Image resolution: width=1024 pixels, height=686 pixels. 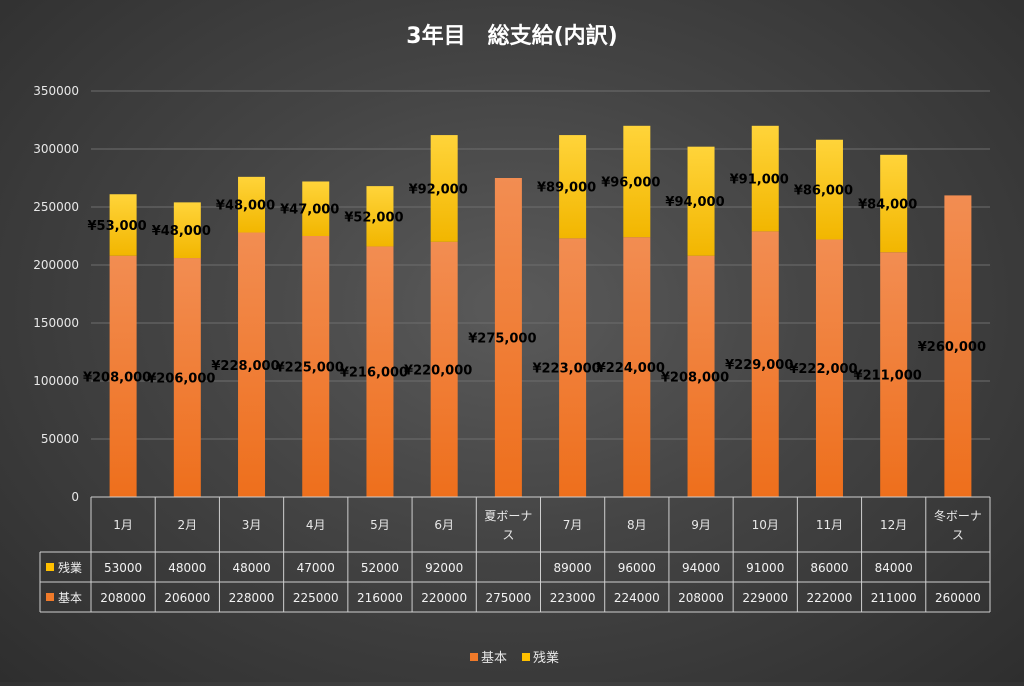 I want to click on table-cell: 208000, so click(x=123, y=598).